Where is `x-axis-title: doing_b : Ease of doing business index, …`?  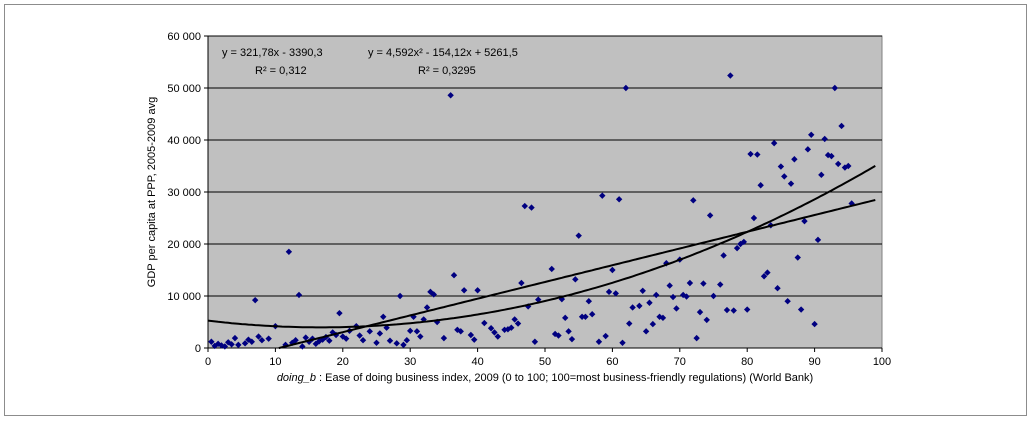
x-axis-title: doing_b : Ease of doing business index, … is located at coordinates (545, 378).